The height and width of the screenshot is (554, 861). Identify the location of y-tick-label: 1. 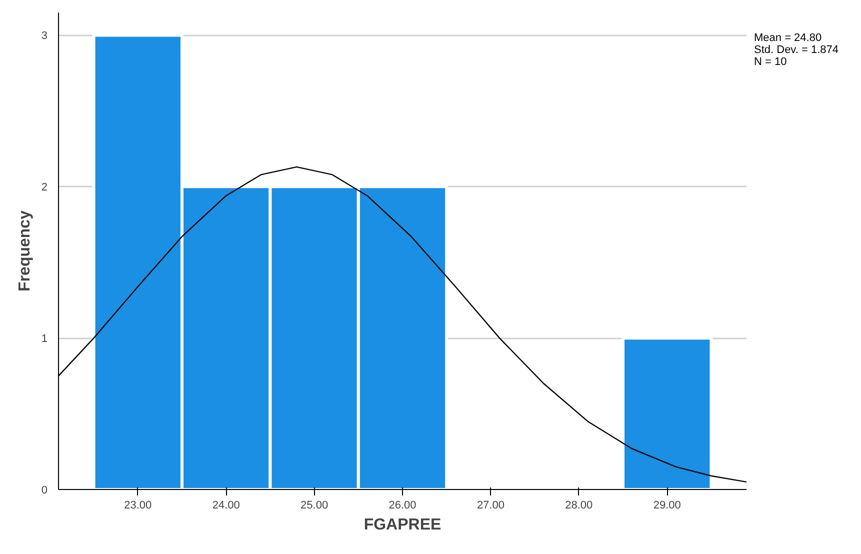
(44, 339).